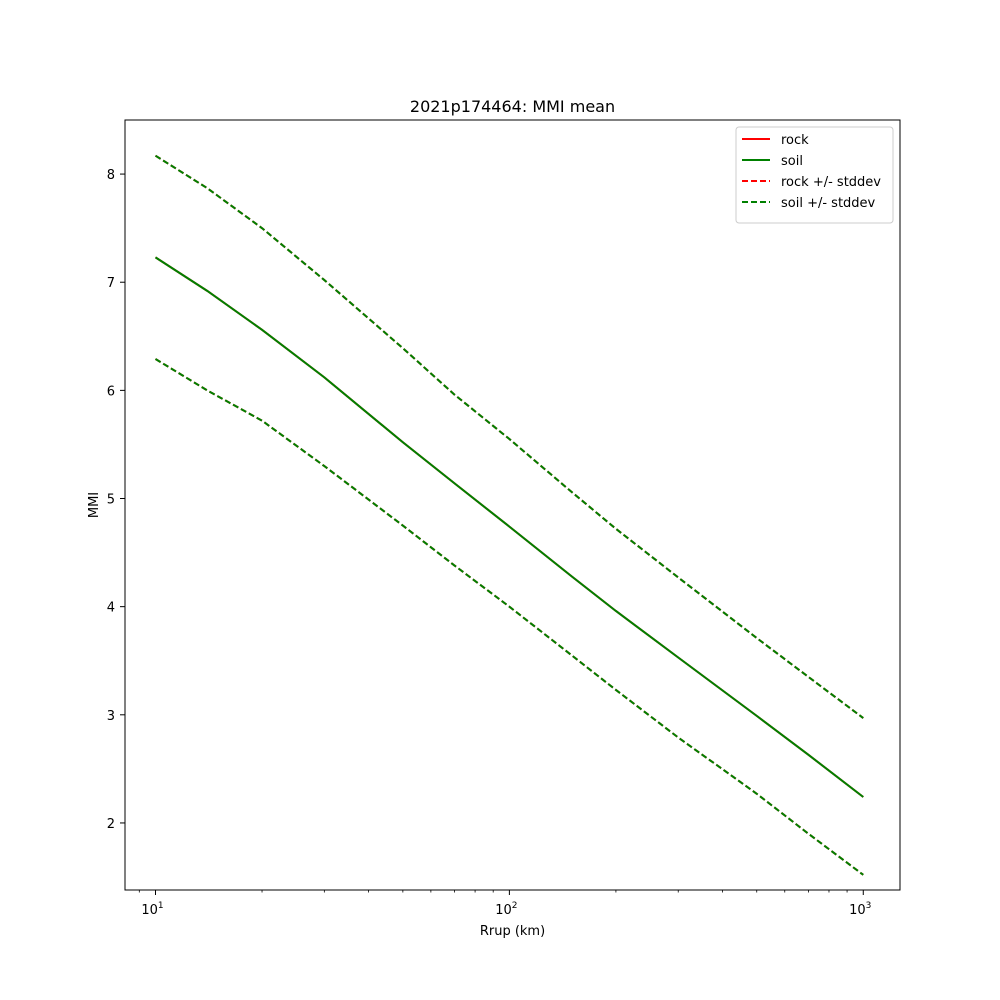 The image size is (1000, 1000). What do you see at coordinates (116, 500) in the screenshot?
I see `y-axis: 2 3 4 5 6 7 8` at bounding box center [116, 500].